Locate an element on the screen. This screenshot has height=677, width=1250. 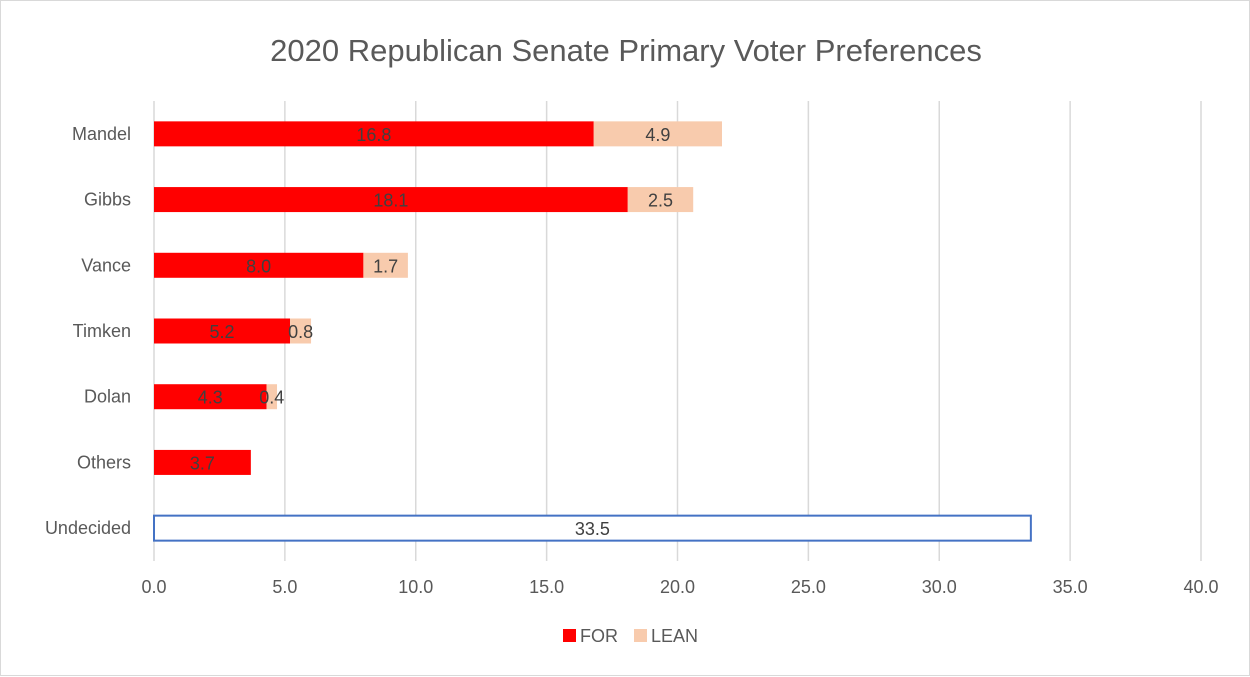
x-tick-label-20-0: 20.0 is located at coordinates (677, 587).